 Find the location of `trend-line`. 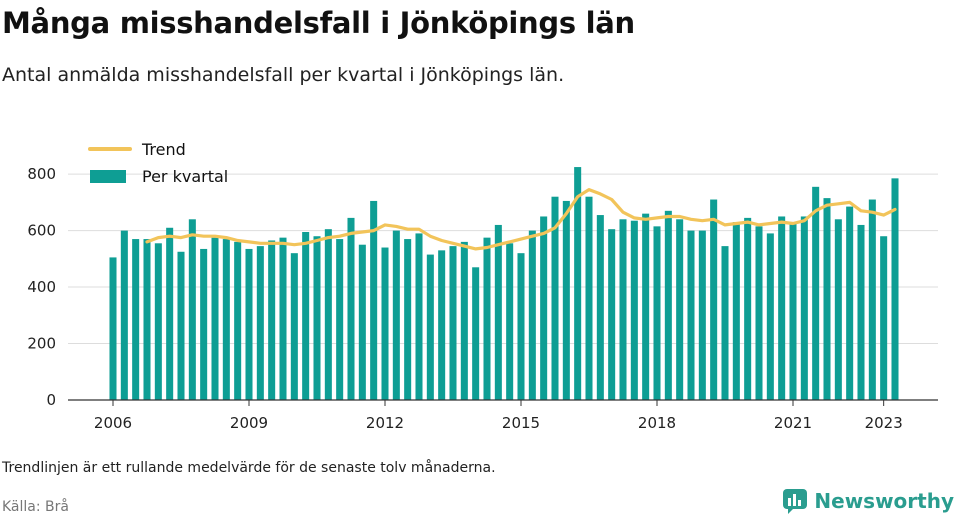

trend-line is located at coordinates (521, 219).